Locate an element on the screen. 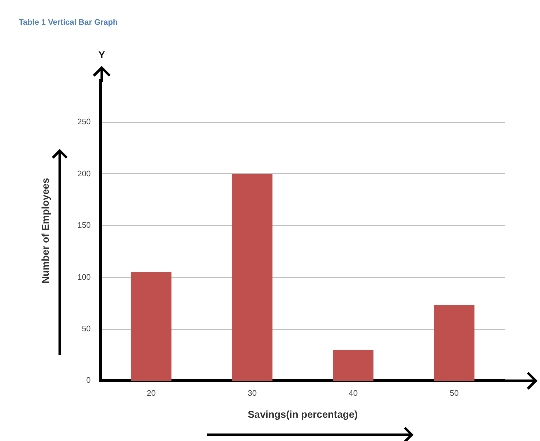 The width and height of the screenshot is (540, 441). x-tick-label: 30 is located at coordinates (253, 393).